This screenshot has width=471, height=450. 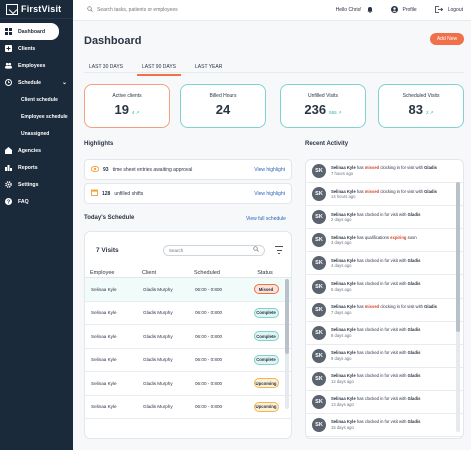 I want to click on sidebar-item-dashboard: Dashboard, so click(x=29, y=31).